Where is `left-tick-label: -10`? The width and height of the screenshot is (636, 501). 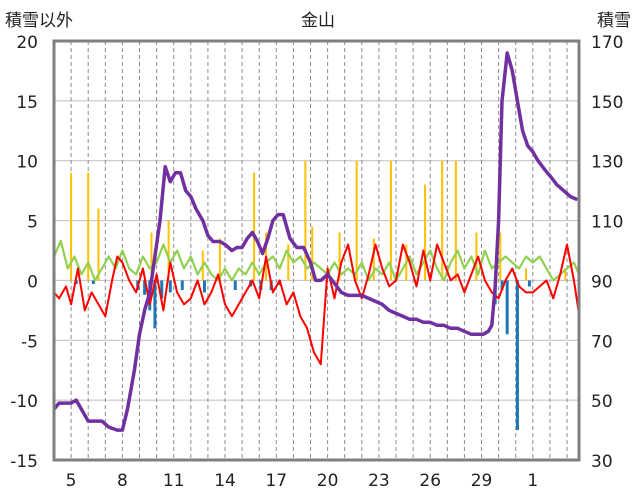 left-tick-label: -10 is located at coordinates (24, 402).